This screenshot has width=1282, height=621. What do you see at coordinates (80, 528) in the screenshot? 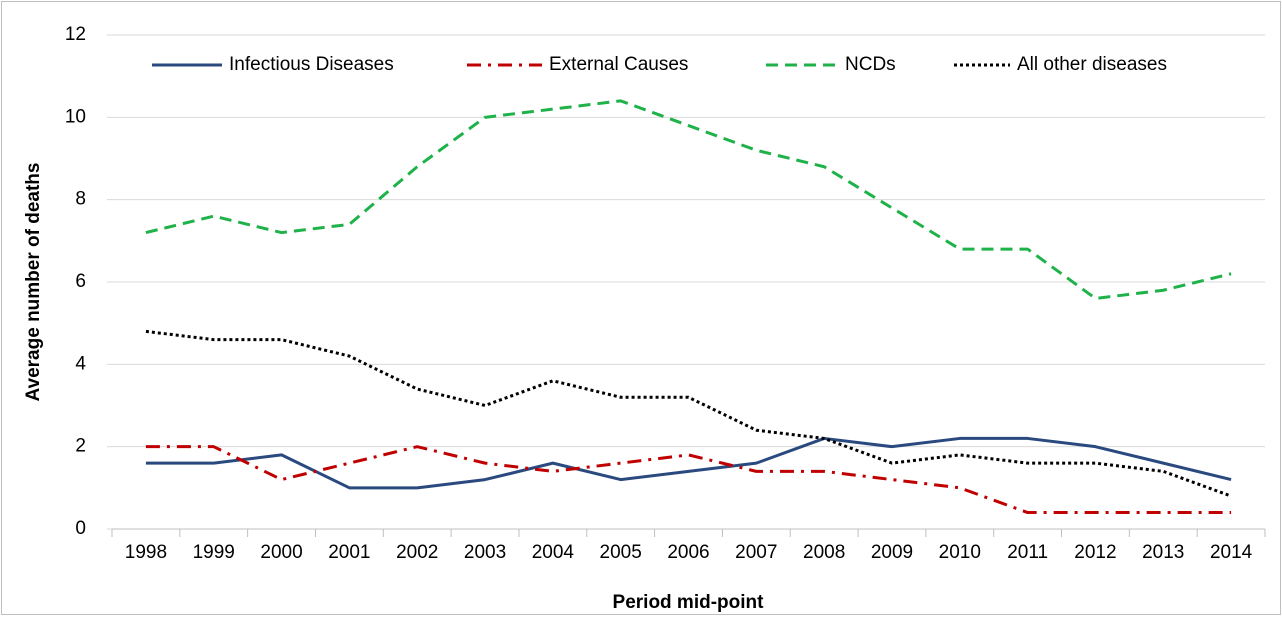
I see `y-tick-label: 0` at bounding box center [80, 528].